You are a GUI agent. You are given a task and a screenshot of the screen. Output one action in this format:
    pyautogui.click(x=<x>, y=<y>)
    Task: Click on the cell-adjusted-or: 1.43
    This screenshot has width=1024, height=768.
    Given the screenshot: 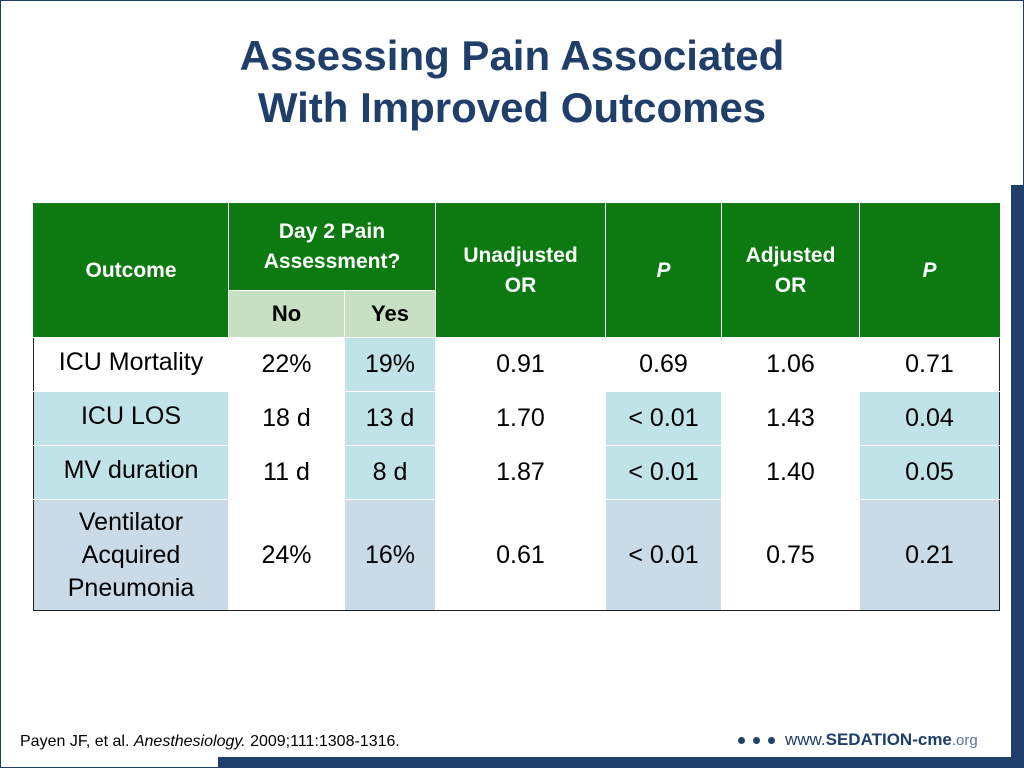 What is the action you would take?
    pyautogui.click(x=790, y=418)
    